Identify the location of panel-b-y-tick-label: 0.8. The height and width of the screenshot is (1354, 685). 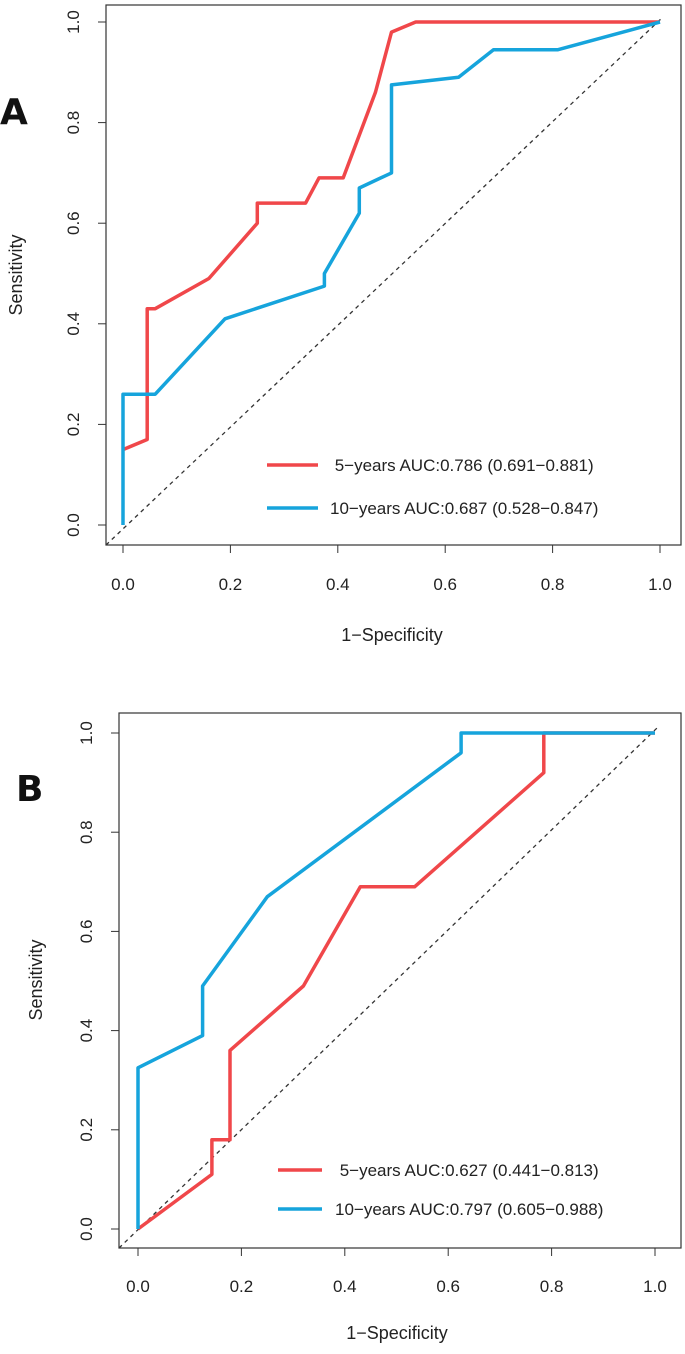
(86, 832).